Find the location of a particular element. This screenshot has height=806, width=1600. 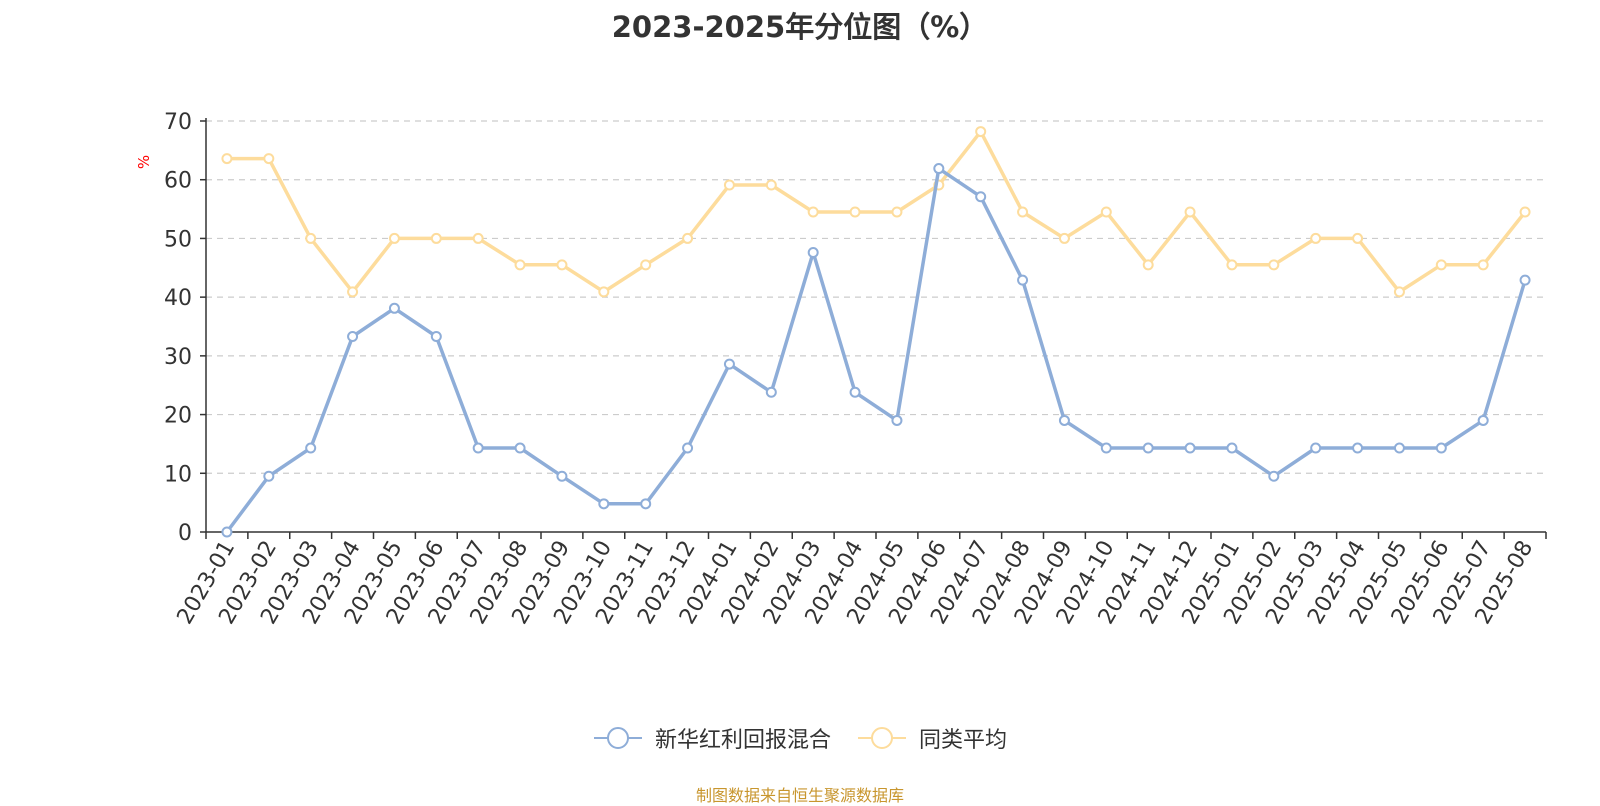

legend: 新华红利回报混合 同类平均 is located at coordinates (800, 738).